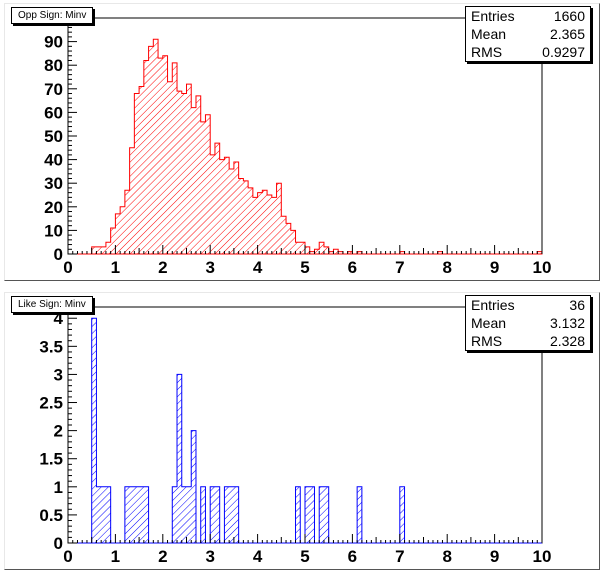 Image resolution: width=606 pixels, height=577 pixels. I want to click on y-tick-label: 40, so click(53, 160).